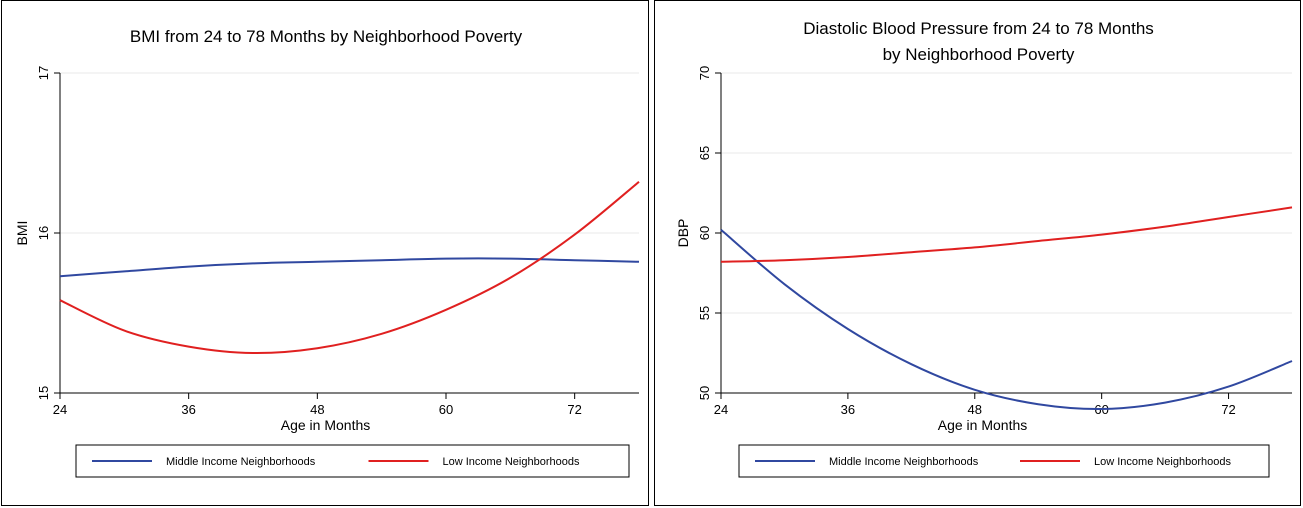 The width and height of the screenshot is (1303, 508). I want to click on y-tick-label: 70, so click(704, 73).